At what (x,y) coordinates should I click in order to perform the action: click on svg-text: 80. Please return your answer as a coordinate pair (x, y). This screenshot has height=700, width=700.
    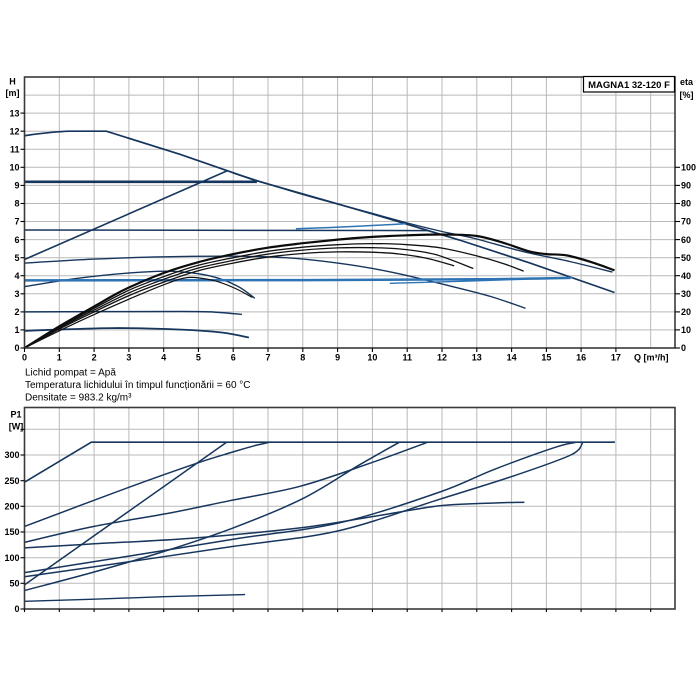
    Looking at the image, I should click on (686, 204).